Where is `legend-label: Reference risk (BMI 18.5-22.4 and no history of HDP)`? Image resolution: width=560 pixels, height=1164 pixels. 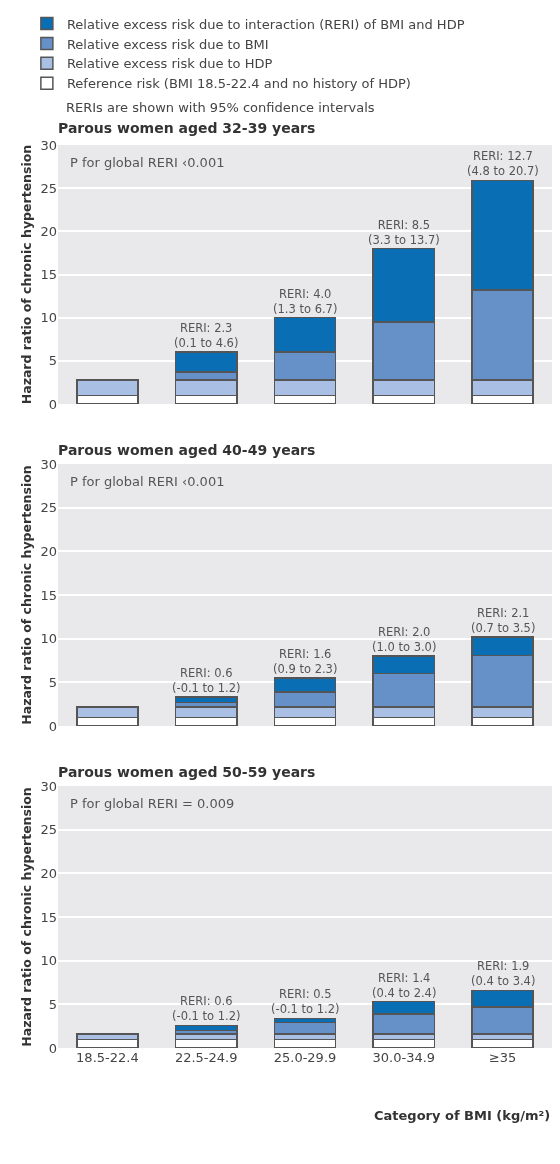
legend-label: Reference risk (BMI 18.5-22.4 and no history of HDP) is located at coordinates (238, 84).